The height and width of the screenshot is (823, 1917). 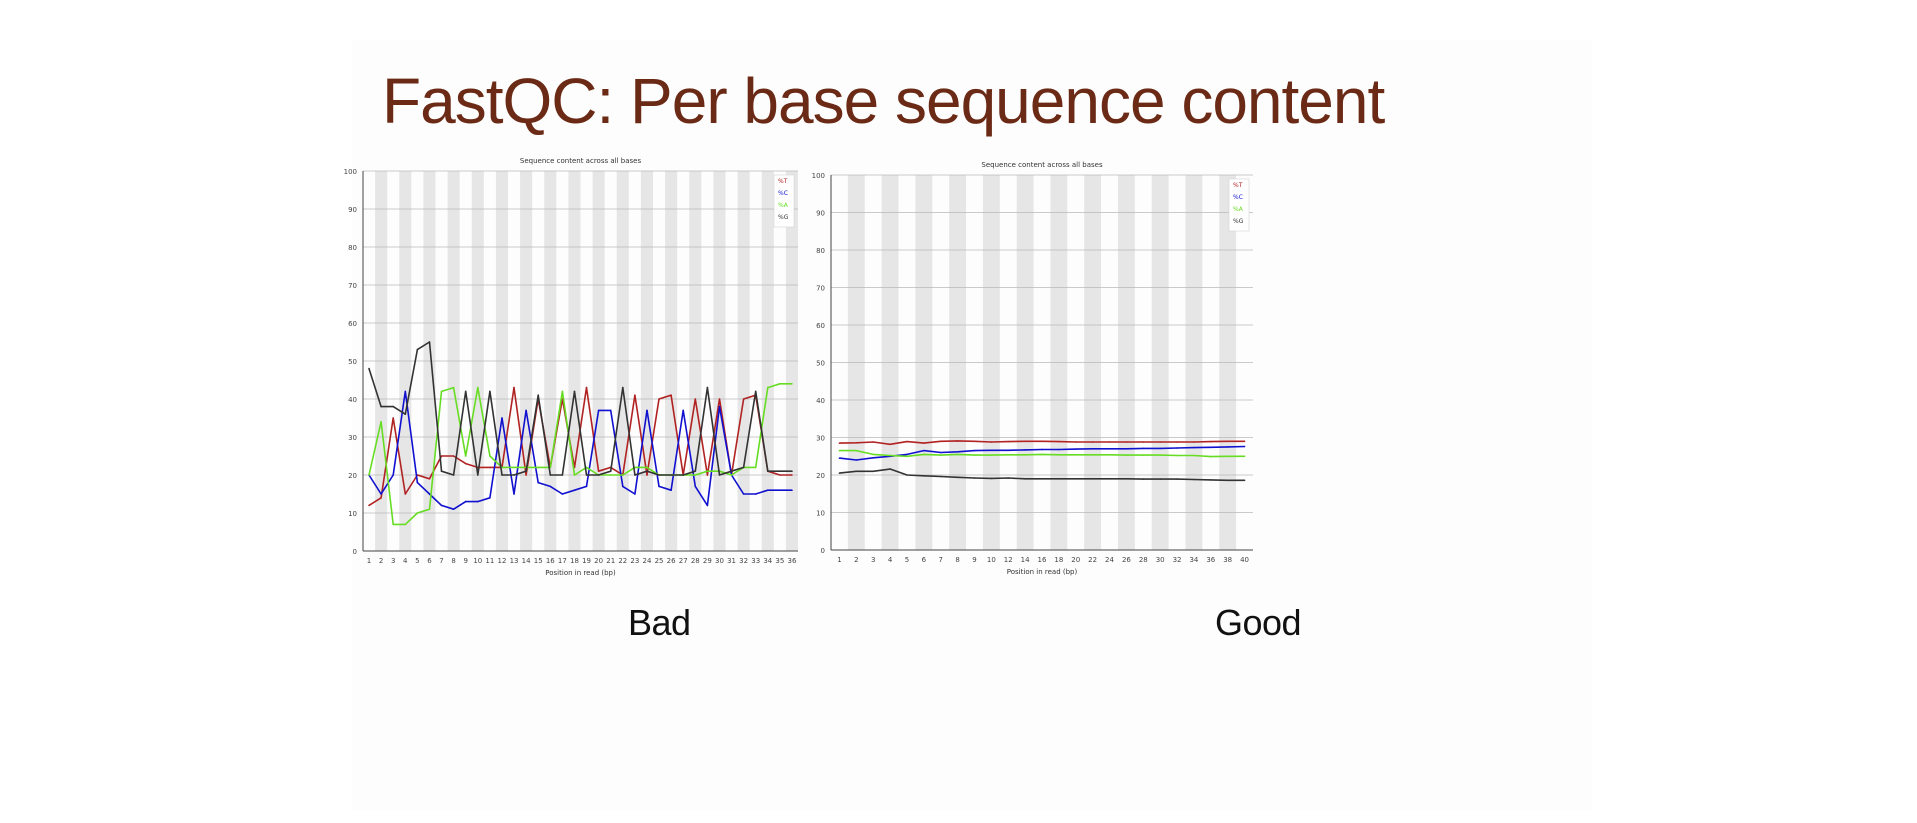 What do you see at coordinates (562, 561) in the screenshot?
I see `x-tick-label: 17` at bounding box center [562, 561].